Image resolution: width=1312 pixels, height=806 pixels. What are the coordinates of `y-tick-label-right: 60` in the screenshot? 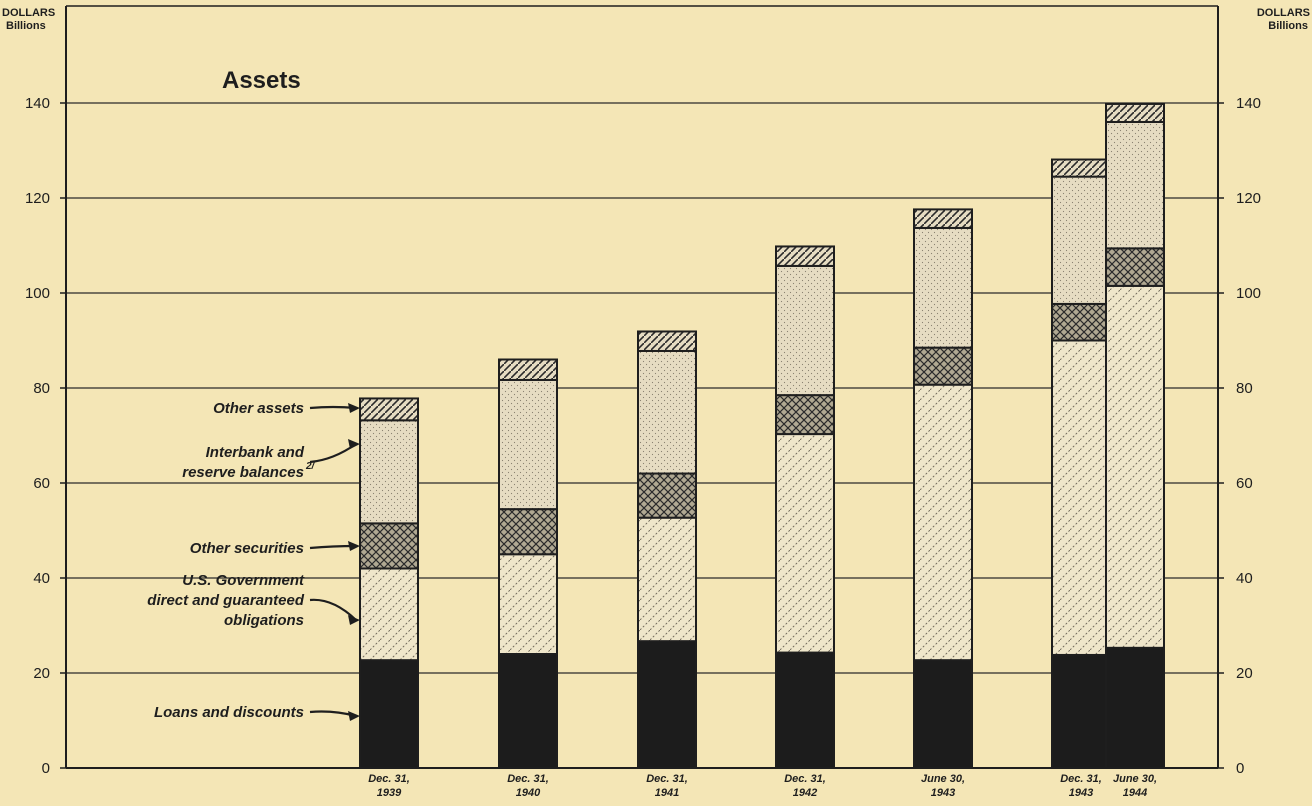 It's located at (1244, 483).